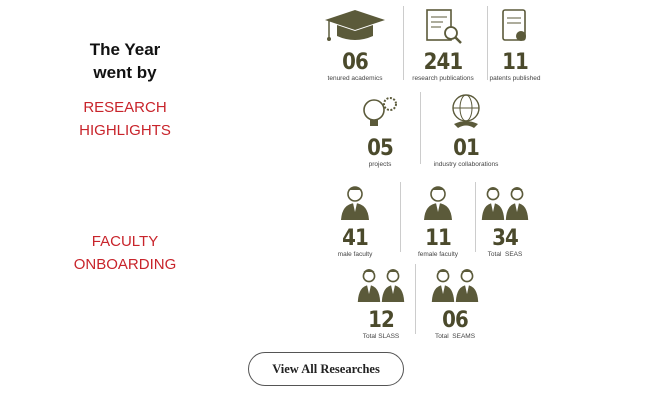 This screenshot has width=650, height=400. What do you see at coordinates (381, 336) in the screenshot?
I see `stat-label: Total SLASS` at bounding box center [381, 336].